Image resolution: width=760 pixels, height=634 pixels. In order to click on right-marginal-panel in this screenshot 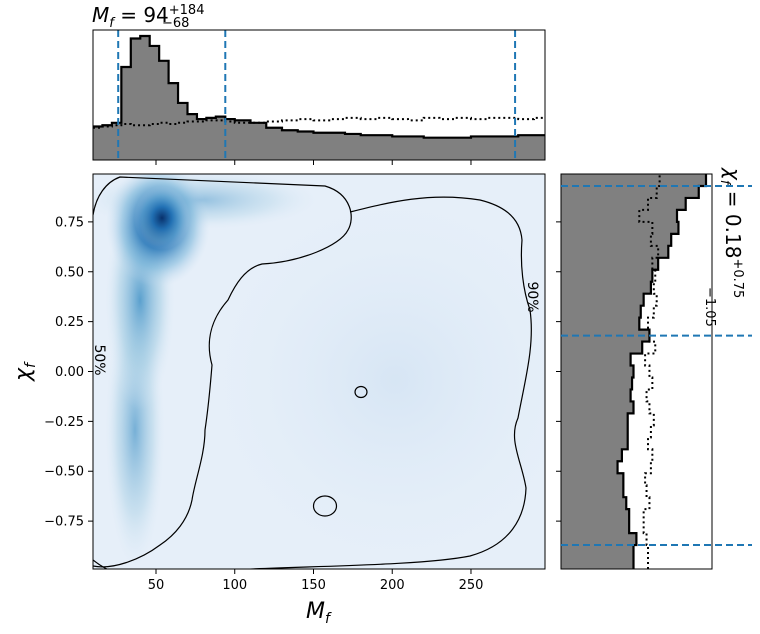, I will do `click(634, 371)`.